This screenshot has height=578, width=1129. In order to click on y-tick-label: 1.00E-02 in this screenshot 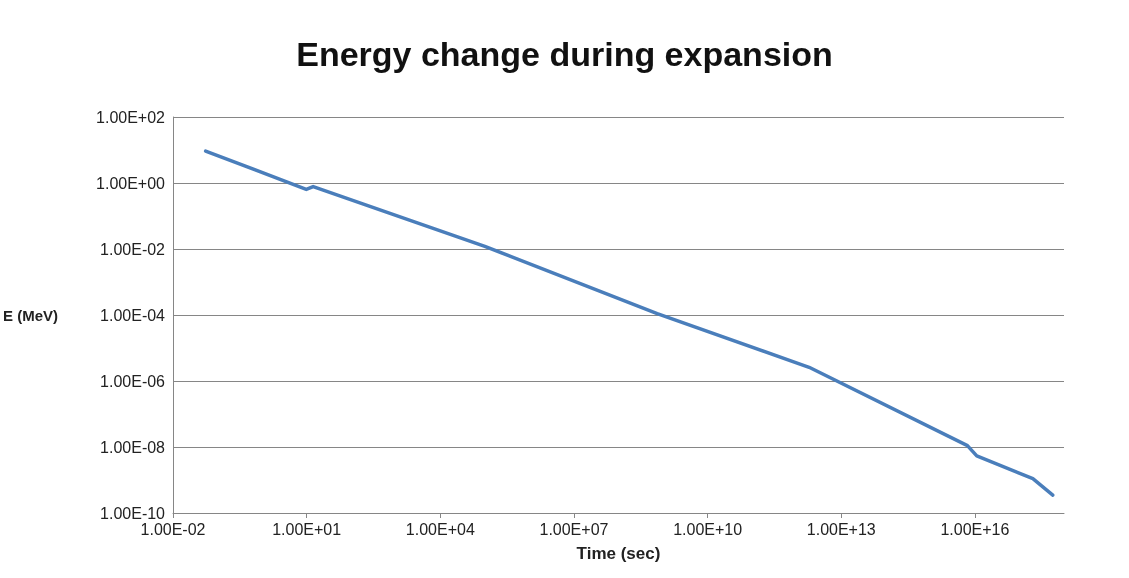, I will do `click(133, 249)`.